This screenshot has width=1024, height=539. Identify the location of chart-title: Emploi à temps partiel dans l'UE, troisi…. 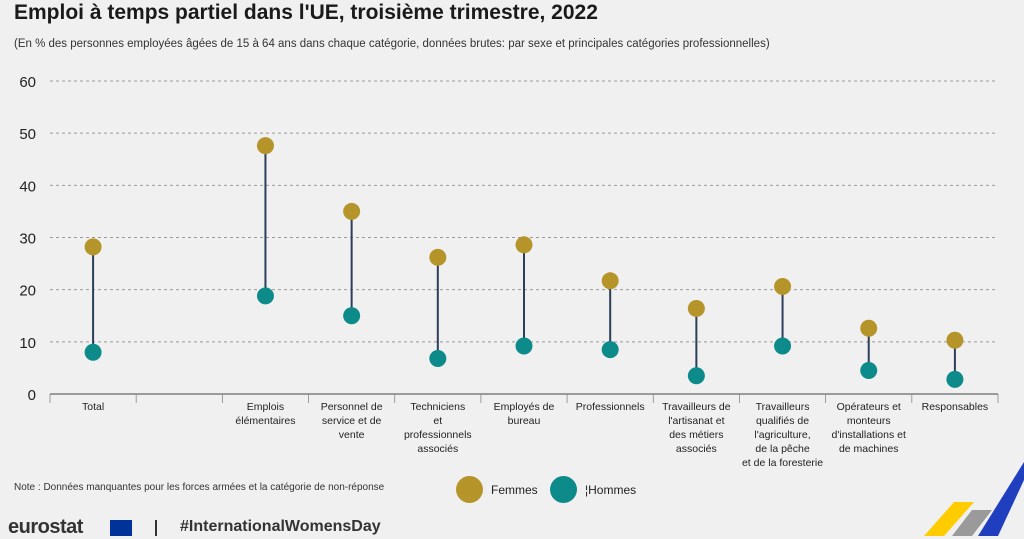
(306, 12).